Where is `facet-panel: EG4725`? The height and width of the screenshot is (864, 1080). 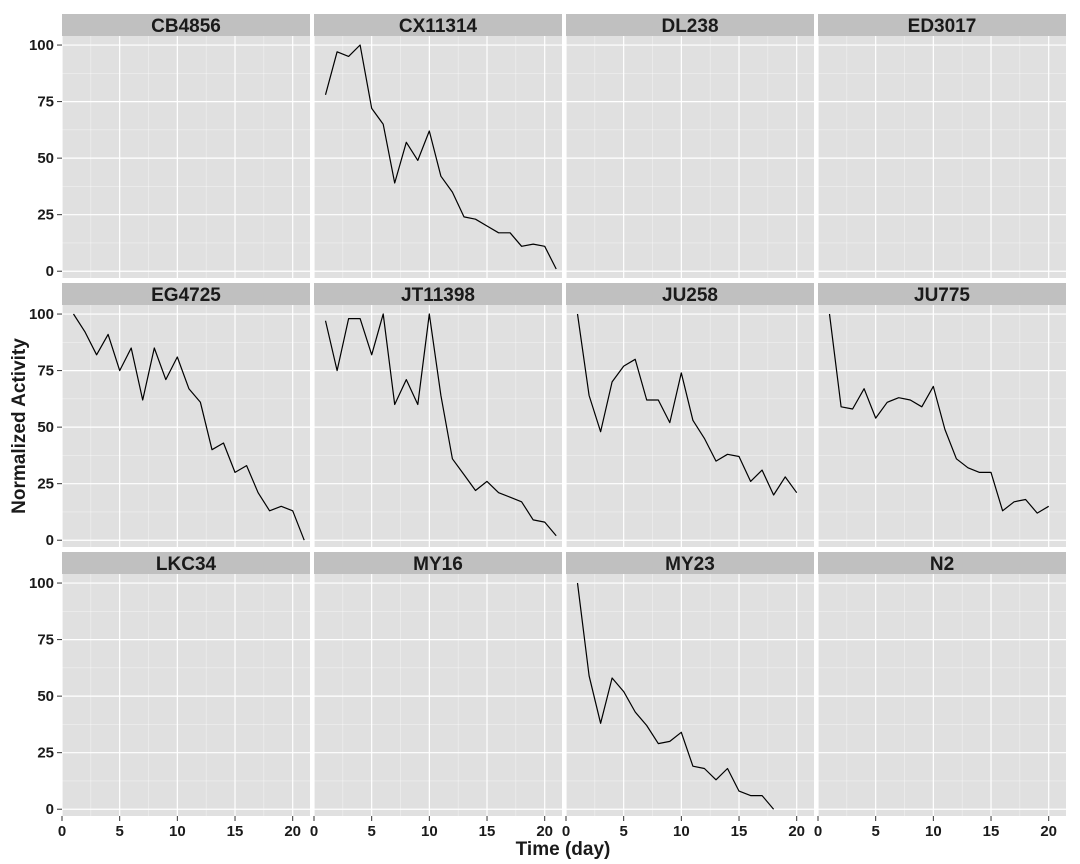 facet-panel: EG4725 is located at coordinates (185, 415).